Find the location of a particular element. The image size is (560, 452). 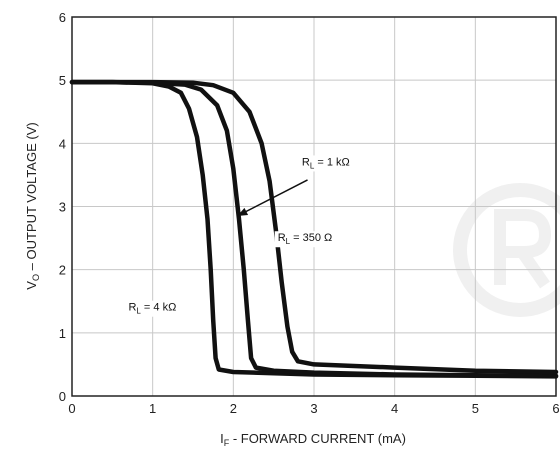

ann-1k-rest: = 1 kΩ is located at coordinates (331, 162).